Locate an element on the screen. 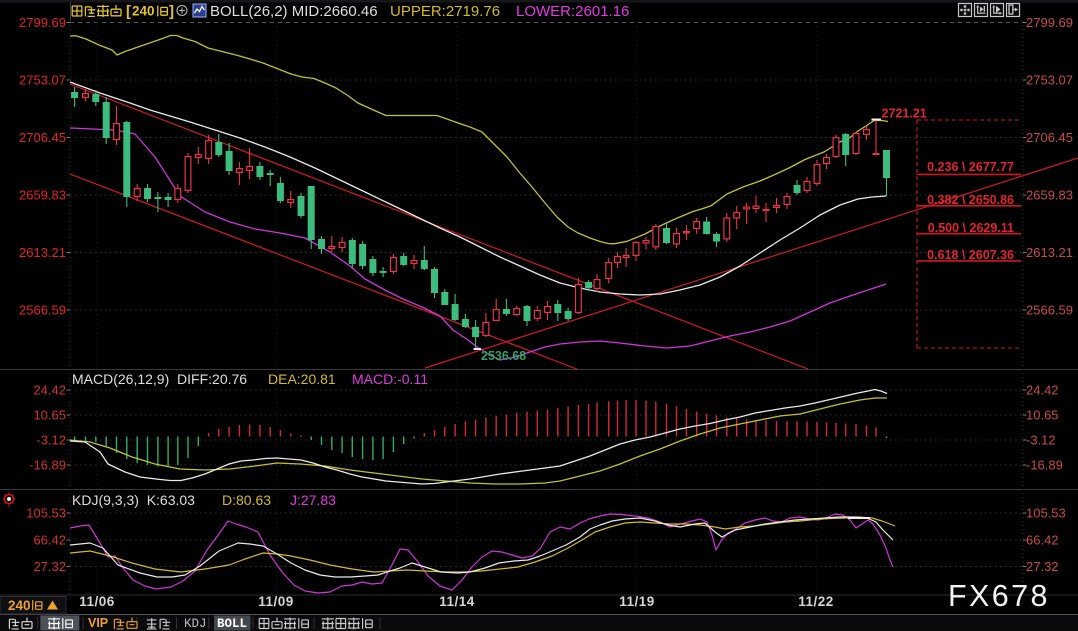 The image size is (1078, 631). svg-text: 0.500 \ 2629.11 is located at coordinates (971, 228).